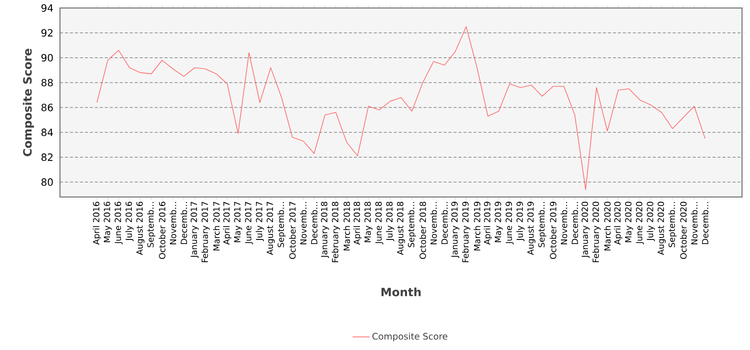 This screenshot has width=750, height=350. What do you see at coordinates (640, 223) in the screenshot?
I see `x-tick-label: June 2020` at bounding box center [640, 223].